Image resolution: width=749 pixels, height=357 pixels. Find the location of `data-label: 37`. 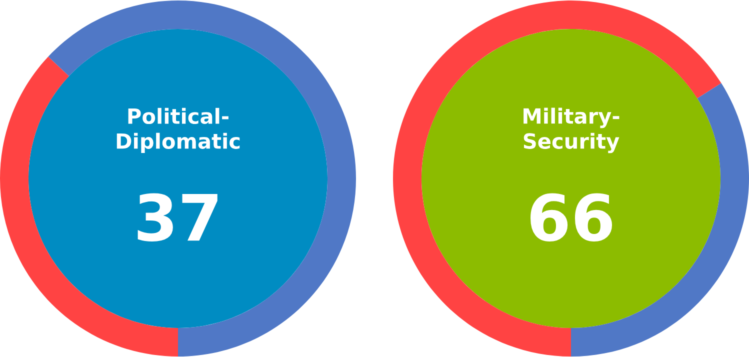

data-label: 37 is located at coordinates (178, 217).